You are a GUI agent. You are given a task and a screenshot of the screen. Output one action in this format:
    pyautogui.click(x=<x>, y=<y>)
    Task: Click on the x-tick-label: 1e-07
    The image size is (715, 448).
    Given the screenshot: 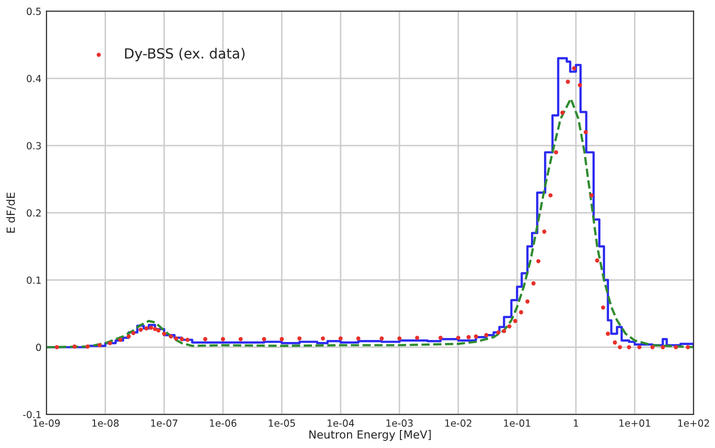 What is the action you would take?
    pyautogui.click(x=164, y=423)
    